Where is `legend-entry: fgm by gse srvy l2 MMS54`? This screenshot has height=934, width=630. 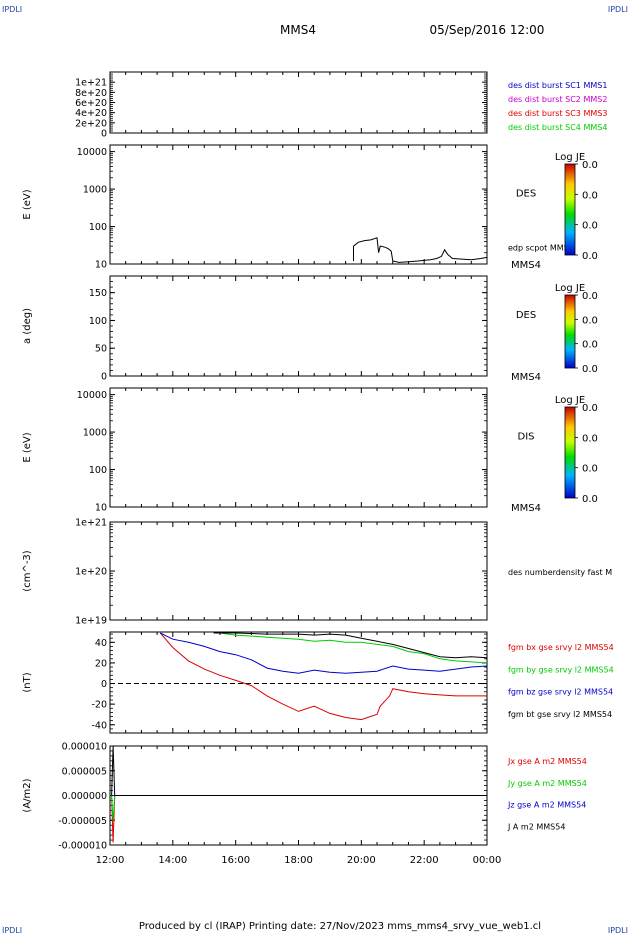 legend-entry: fgm by gse srvy l2 MMS54 is located at coordinates (561, 669).